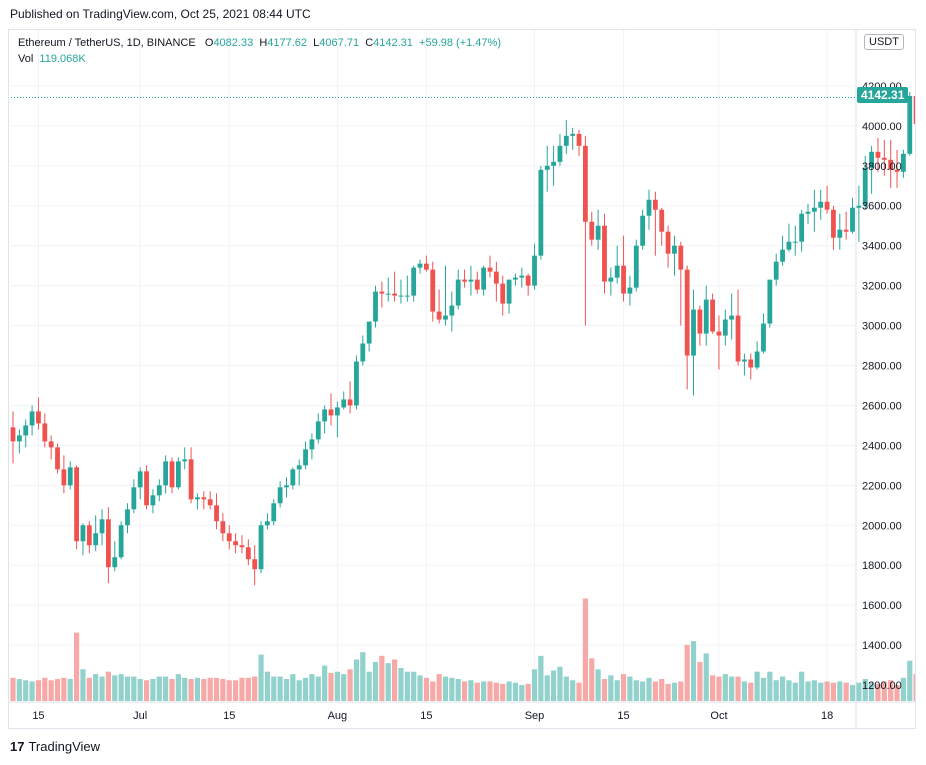 Image resolution: width=926 pixels, height=765 pixels. I want to click on price-tick-label: 3600.00, so click(882, 207).